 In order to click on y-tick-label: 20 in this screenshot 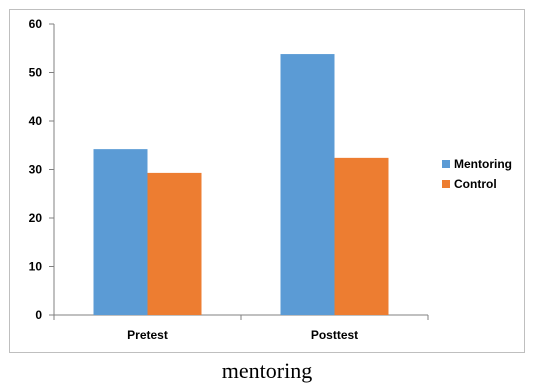, I will do `click(36, 218)`.